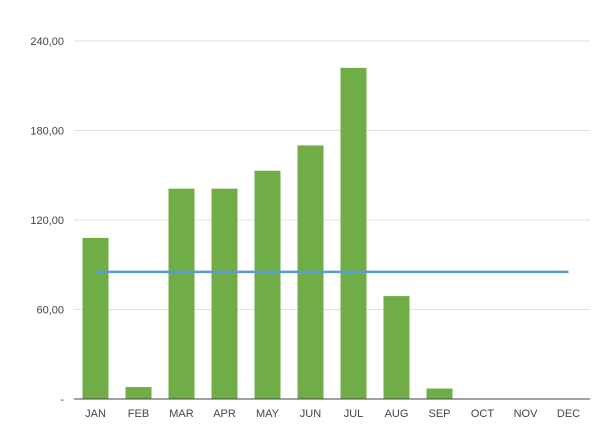  What do you see at coordinates (439, 414) in the screenshot?
I see `x-tick-label: SEP` at bounding box center [439, 414].